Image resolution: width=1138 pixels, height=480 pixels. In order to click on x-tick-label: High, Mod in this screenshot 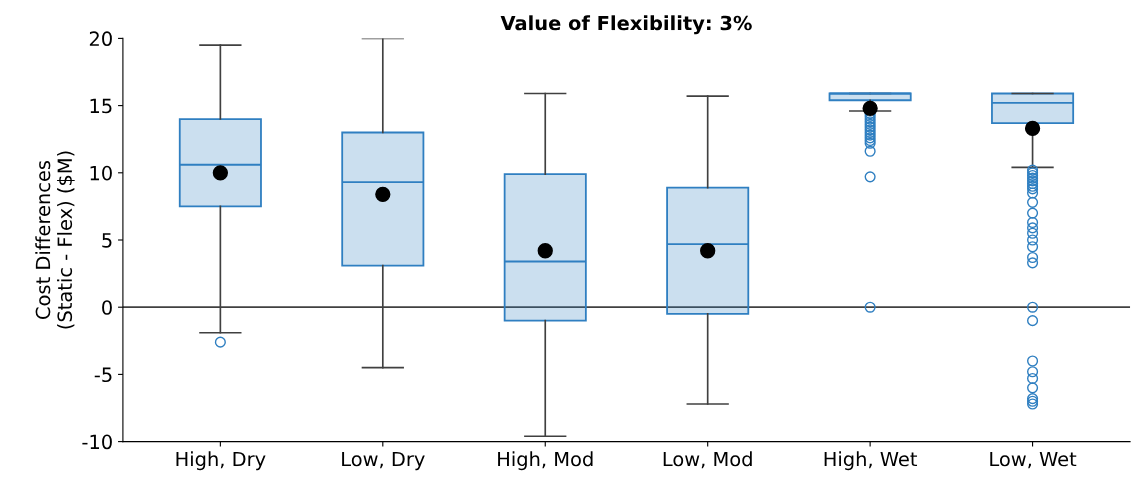, I will do `click(545, 461)`.